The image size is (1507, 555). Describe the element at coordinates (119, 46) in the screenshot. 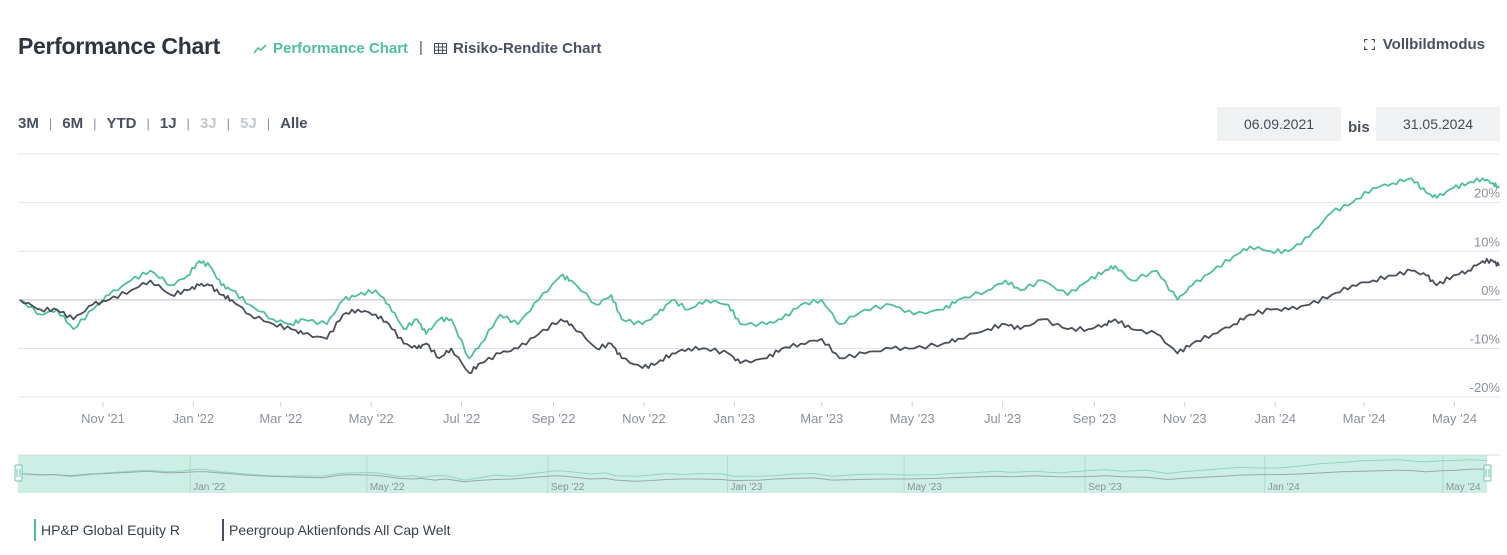

I see `page-title: Performance Chart` at that location.